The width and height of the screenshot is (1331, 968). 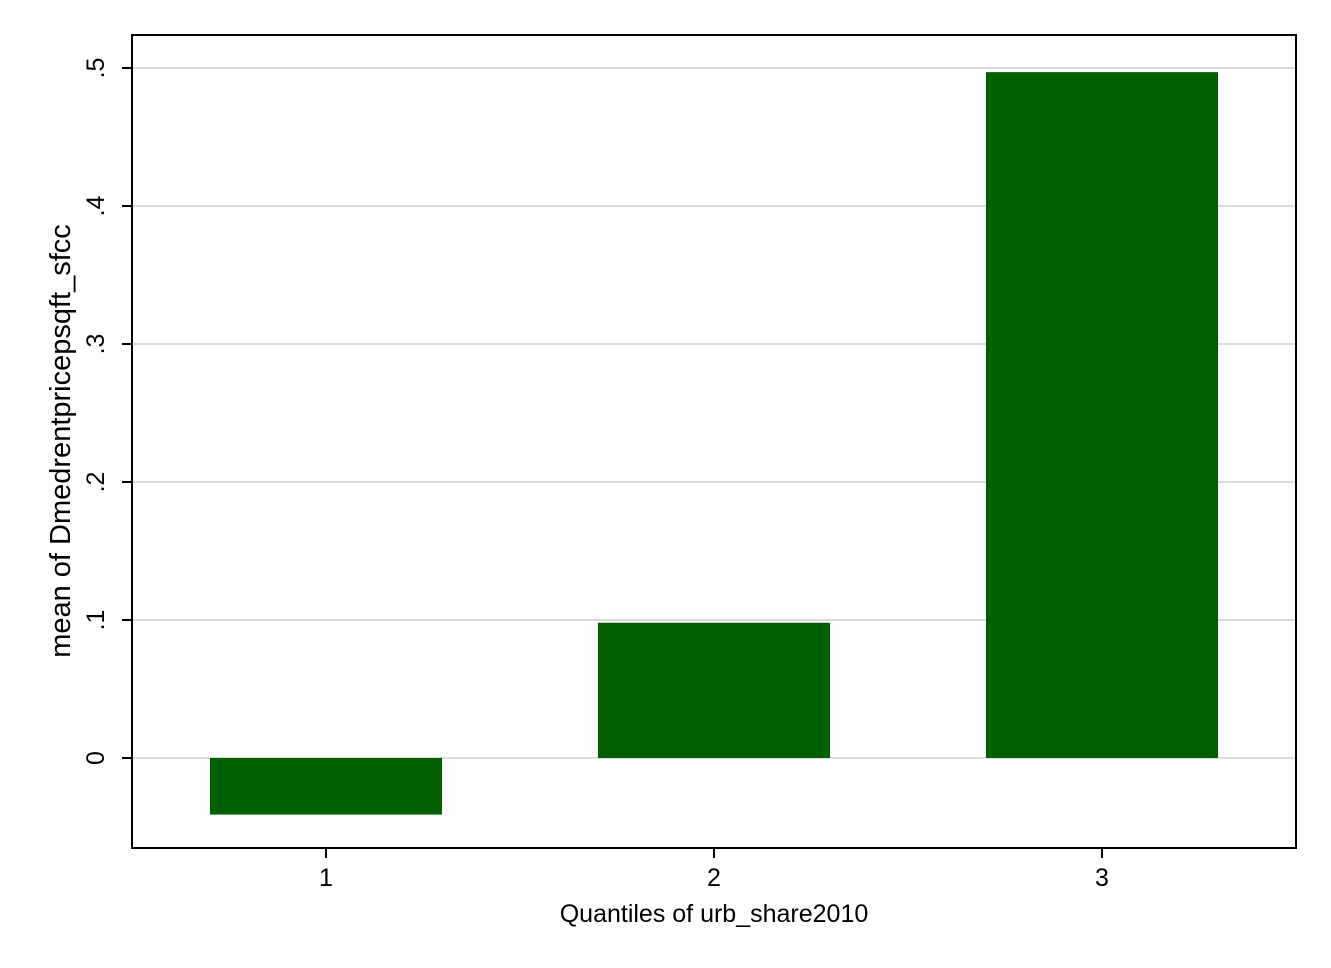 What do you see at coordinates (96, 620) in the screenshot?
I see `y-tick-label: .1` at bounding box center [96, 620].